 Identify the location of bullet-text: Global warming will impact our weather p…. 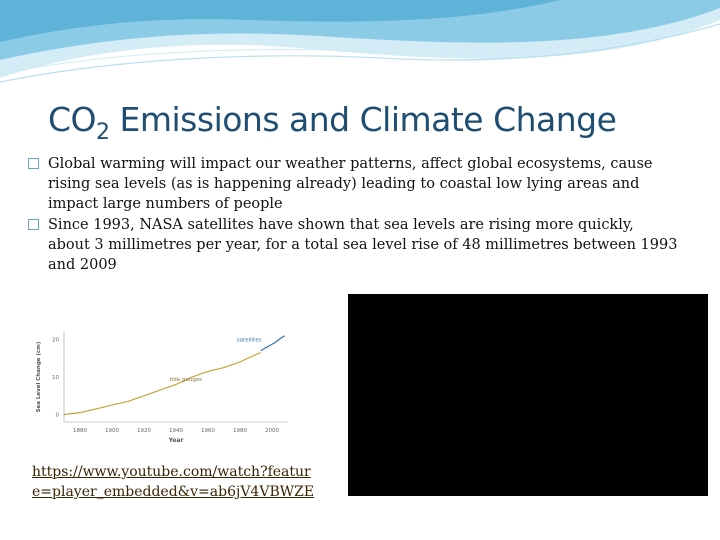
(350, 184).